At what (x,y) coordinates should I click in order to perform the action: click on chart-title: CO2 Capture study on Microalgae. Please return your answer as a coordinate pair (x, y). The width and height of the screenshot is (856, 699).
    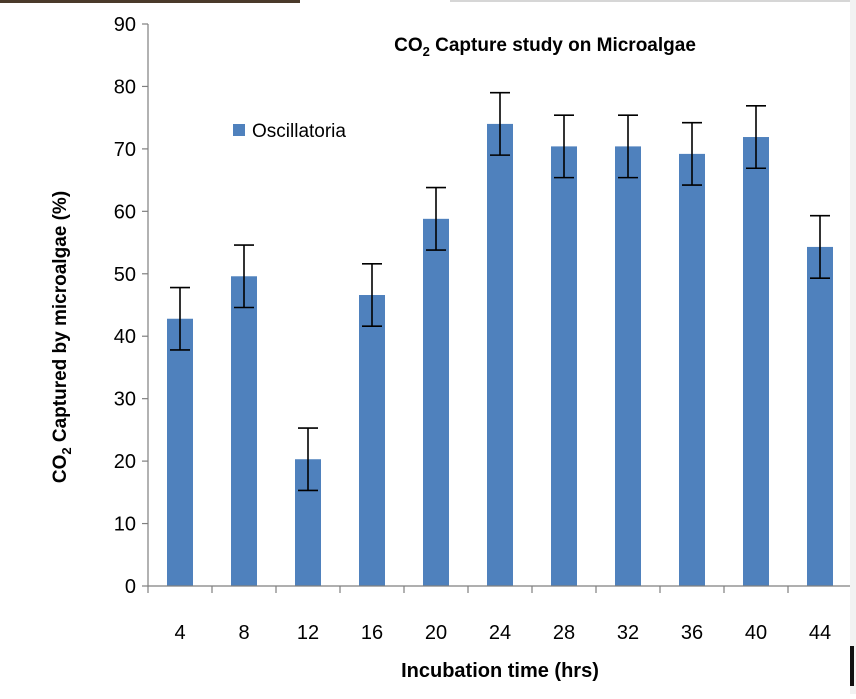
    Looking at the image, I should click on (545, 47).